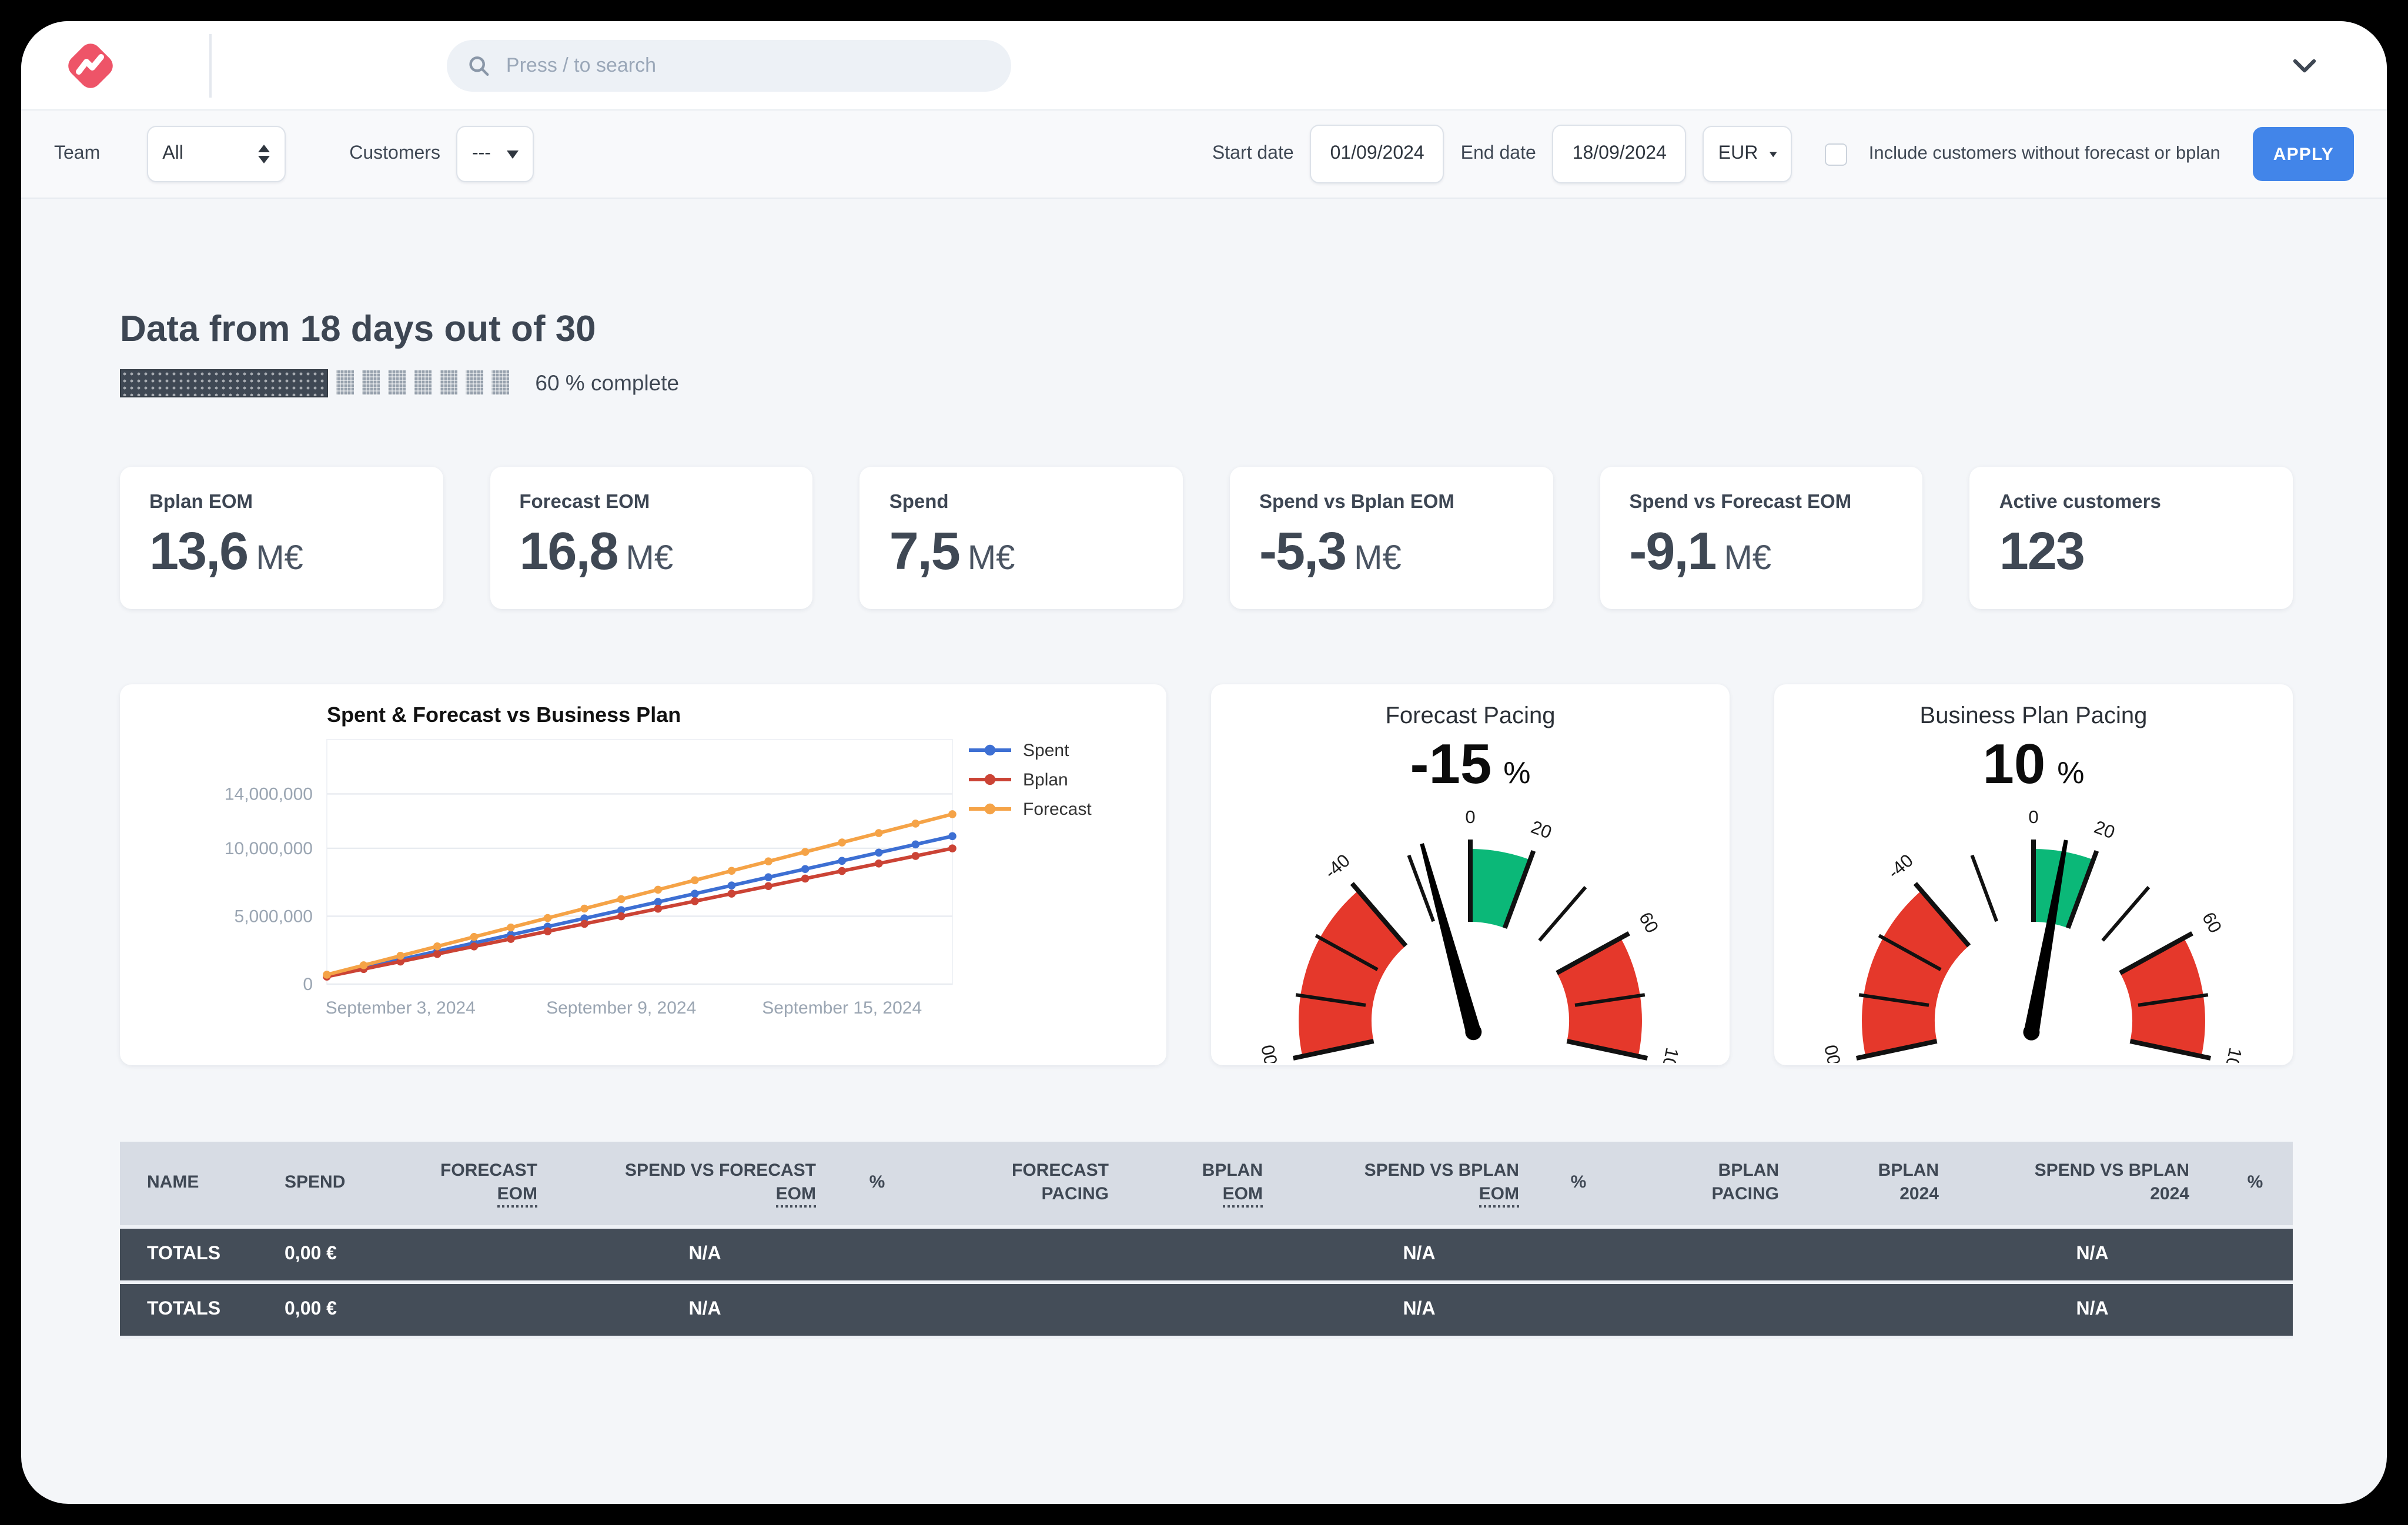 The width and height of the screenshot is (2408, 1525). What do you see at coordinates (281, 538) in the screenshot?
I see `kpi-card-bplan-eom: Bplan EOM 13,6 M€` at bounding box center [281, 538].